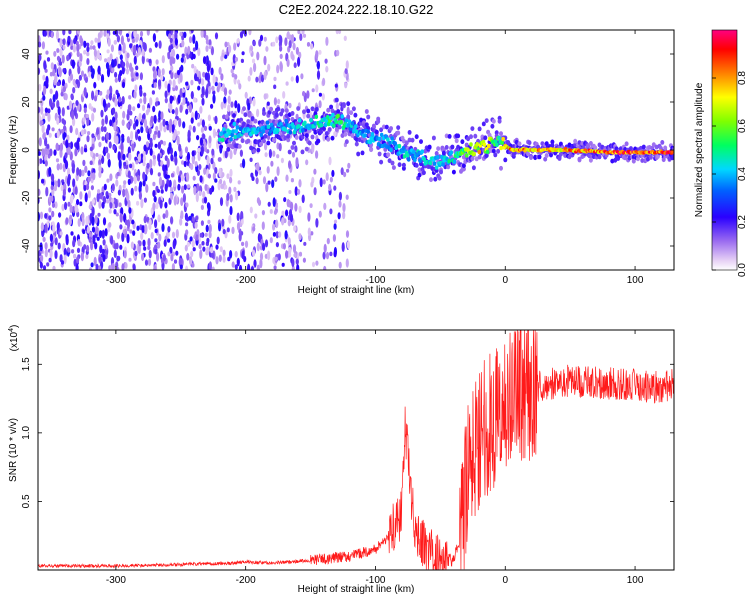  What do you see at coordinates (26, 102) in the screenshot?
I see `spectrogram-y-tick-label: 20` at bounding box center [26, 102].